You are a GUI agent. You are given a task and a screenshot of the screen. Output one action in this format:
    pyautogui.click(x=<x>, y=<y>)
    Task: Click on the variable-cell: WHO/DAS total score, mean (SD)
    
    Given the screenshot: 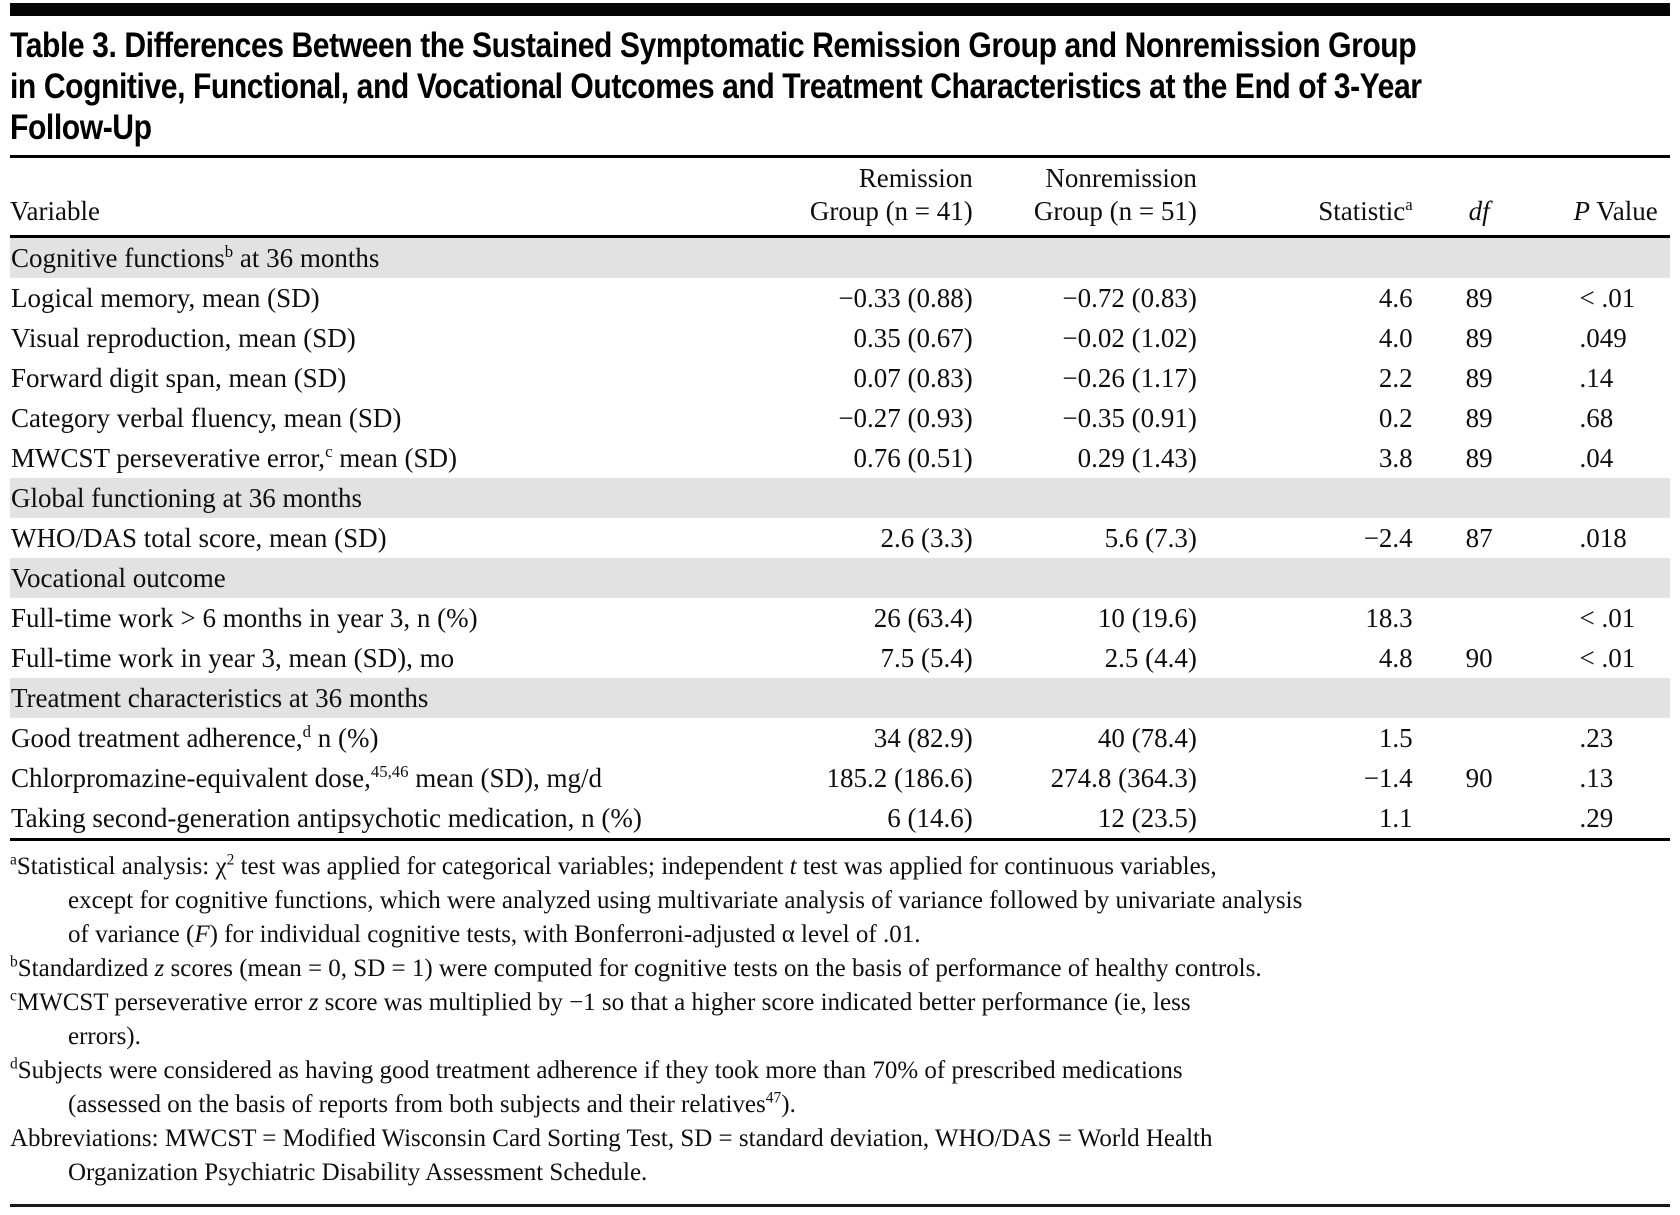 What is the action you would take?
    pyautogui.click(x=199, y=537)
    